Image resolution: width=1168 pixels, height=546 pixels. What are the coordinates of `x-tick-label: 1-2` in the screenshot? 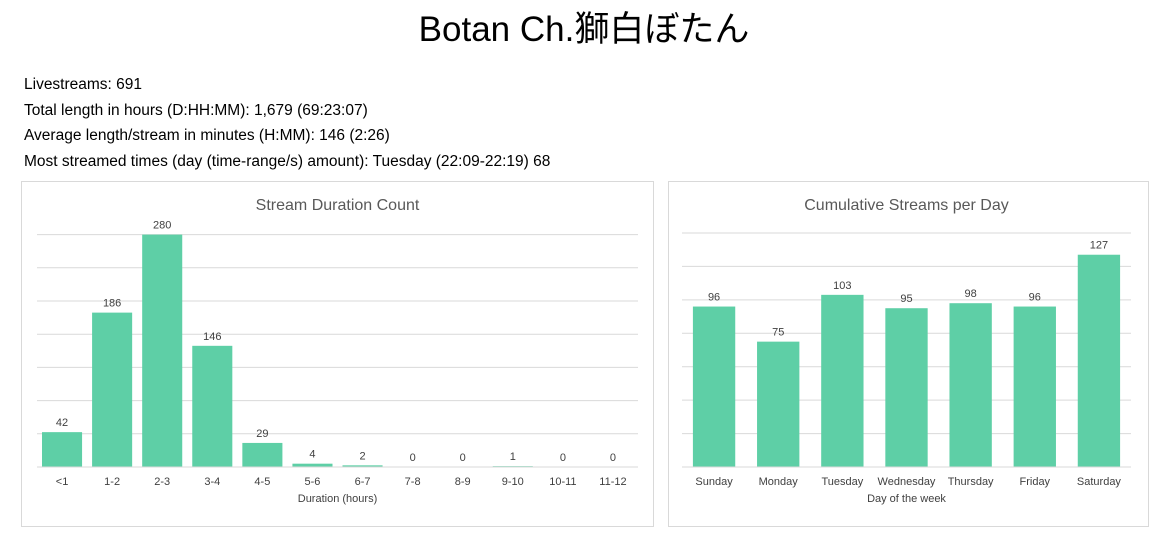 It's located at (112, 482).